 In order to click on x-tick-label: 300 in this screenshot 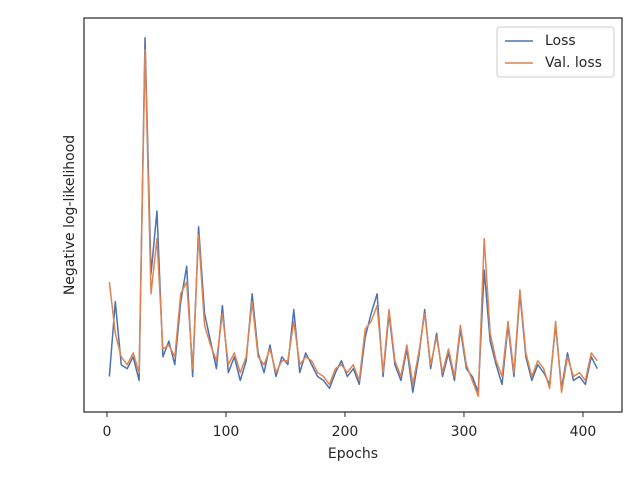, I will do `click(464, 432)`.